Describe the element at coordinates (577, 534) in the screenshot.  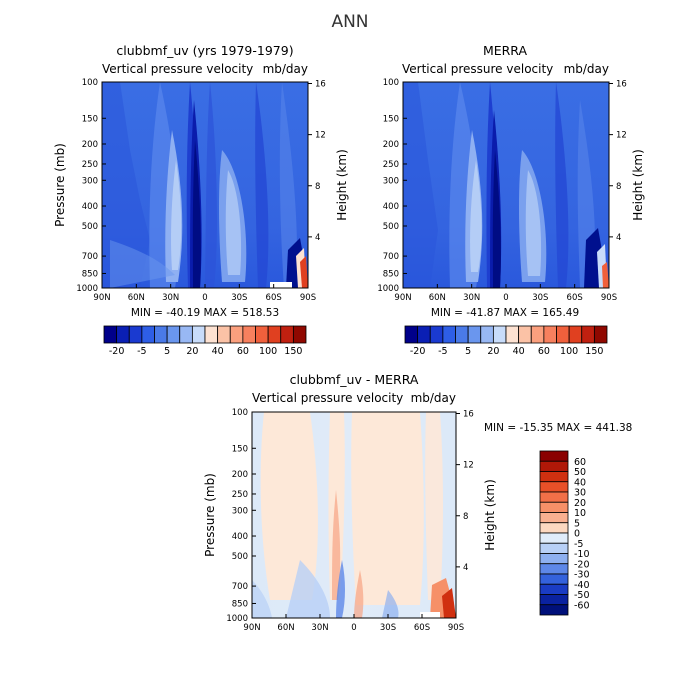
I see `colorbar-label: 0` at that location.